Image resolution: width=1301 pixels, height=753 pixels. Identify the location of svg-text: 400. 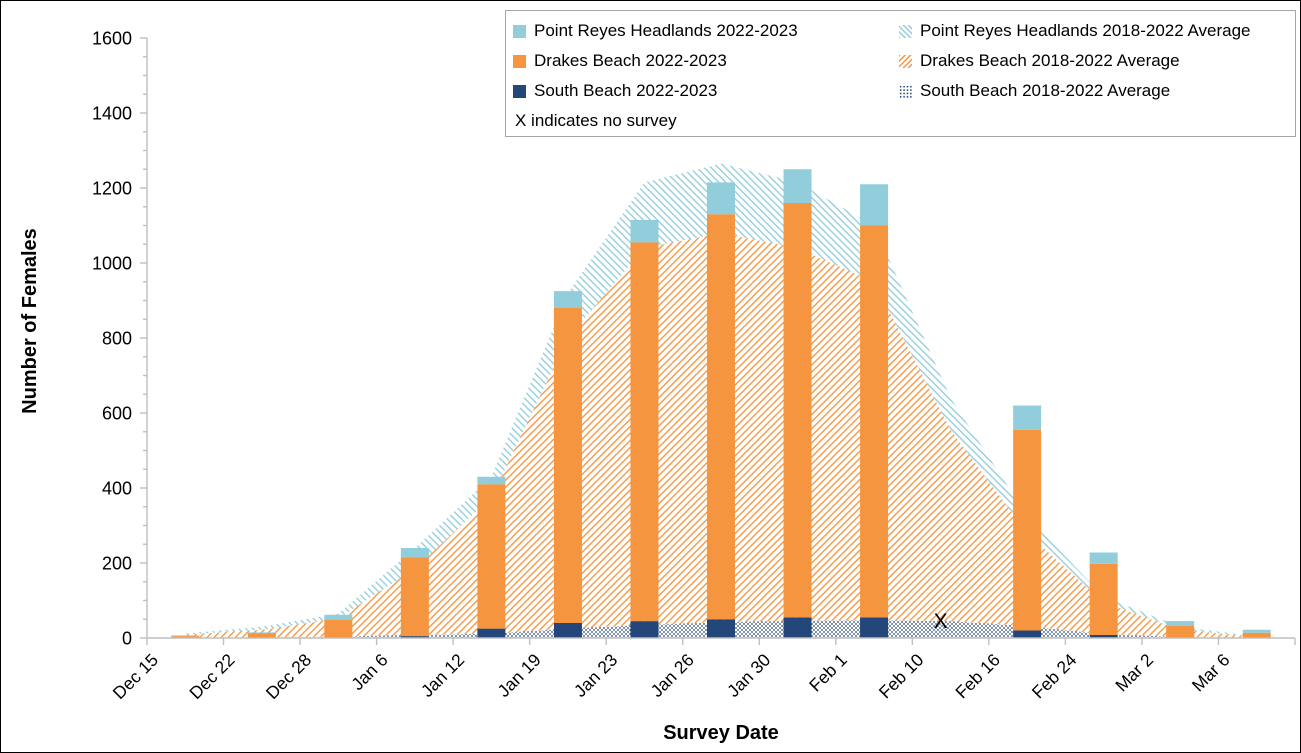
(117, 489).